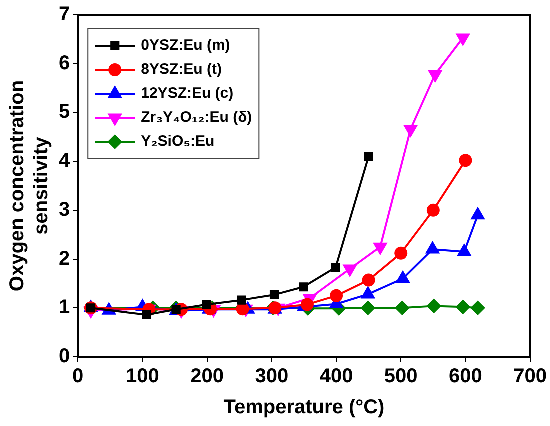  I want to click on x-tick-label: 600, so click(465, 377).